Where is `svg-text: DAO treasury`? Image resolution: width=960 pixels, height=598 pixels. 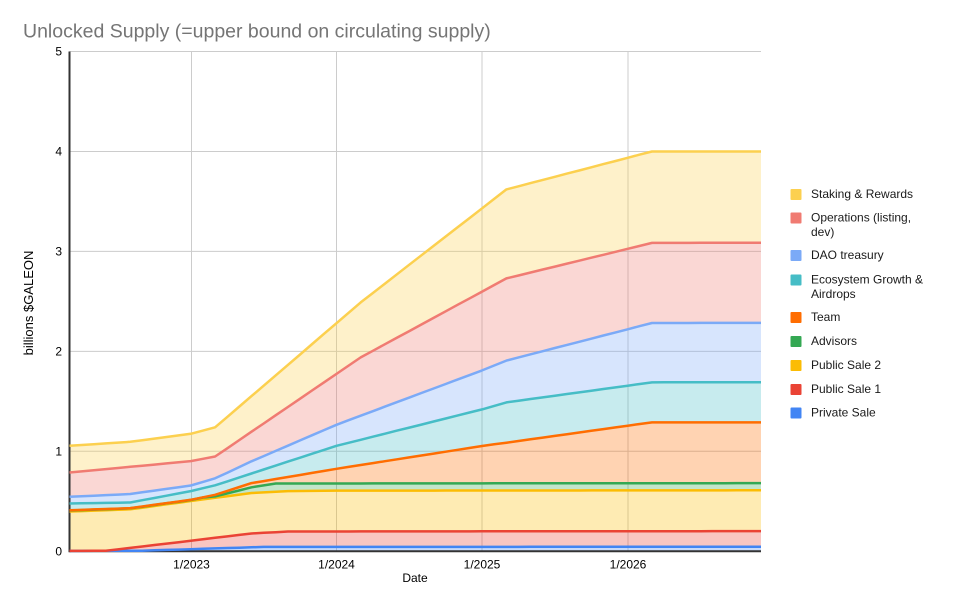 svg-text: DAO treasury is located at coordinates (847, 255).